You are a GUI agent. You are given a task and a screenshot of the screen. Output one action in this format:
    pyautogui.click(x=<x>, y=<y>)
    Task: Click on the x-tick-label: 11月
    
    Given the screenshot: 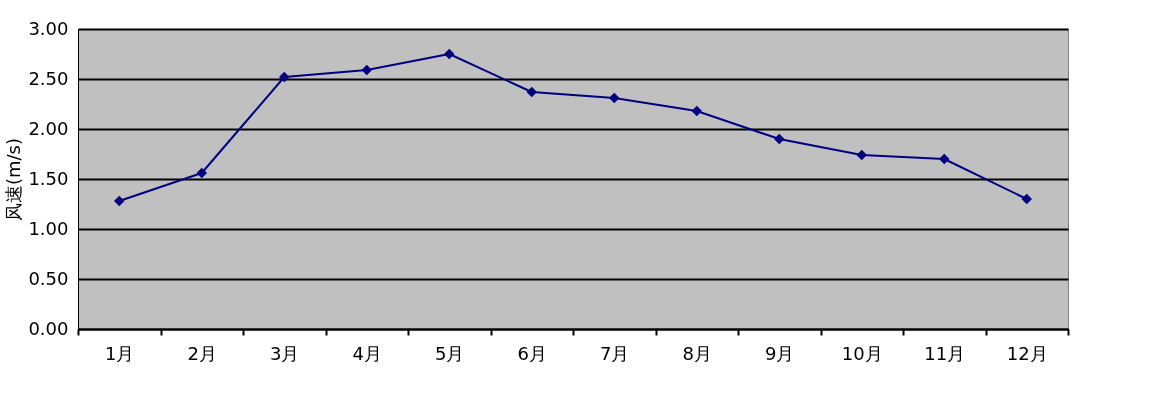 What is the action you would take?
    pyautogui.click(x=945, y=353)
    